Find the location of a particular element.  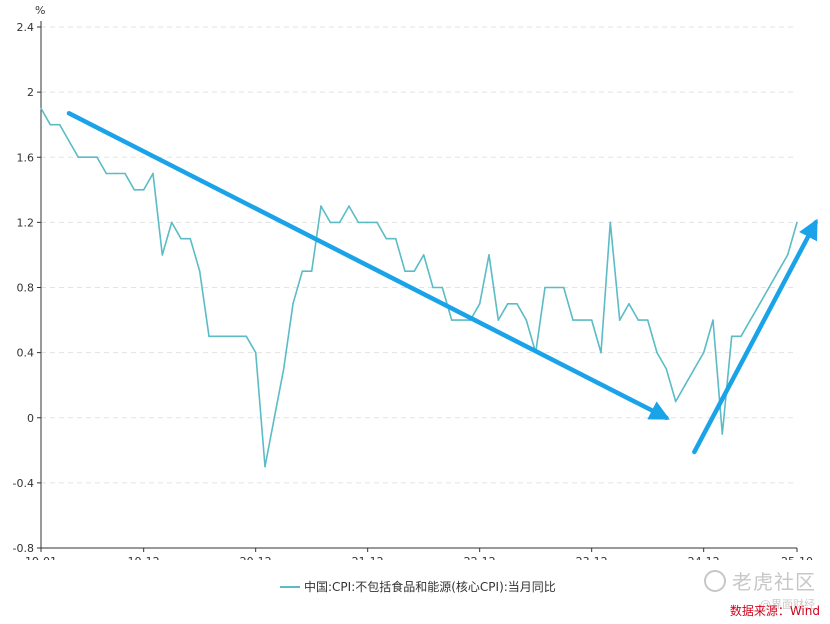

x-tick-label: 21-12 is located at coordinates (368, 557).